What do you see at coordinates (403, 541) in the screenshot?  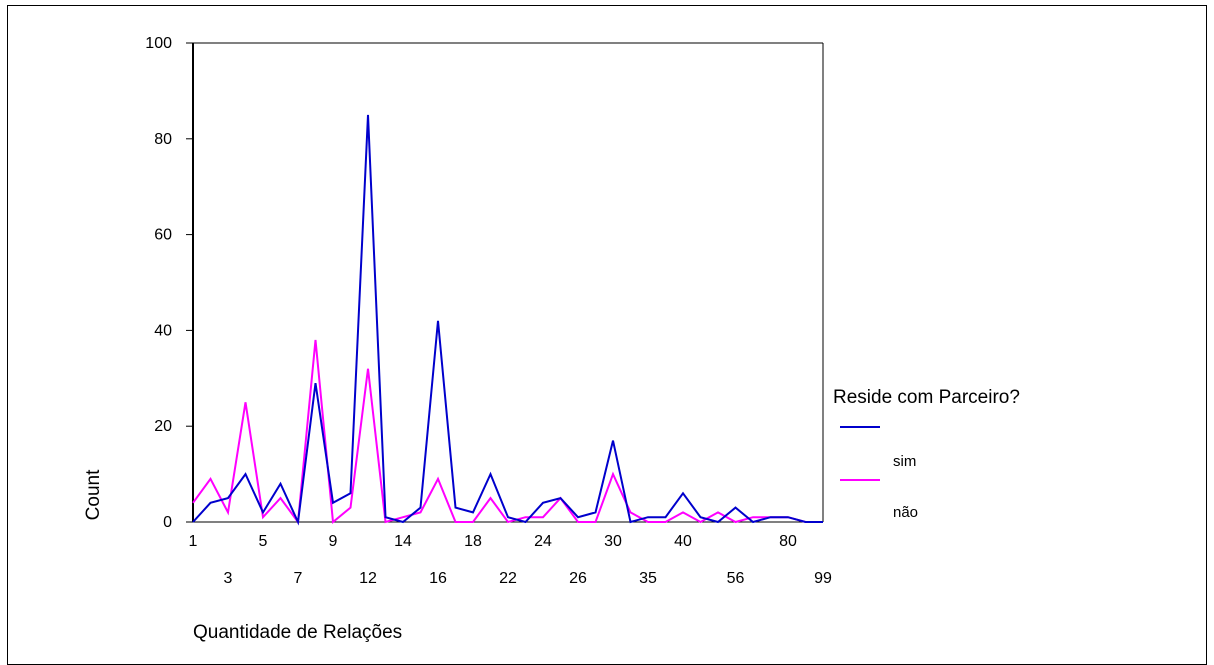 I see `x-tick-label: 14` at bounding box center [403, 541].